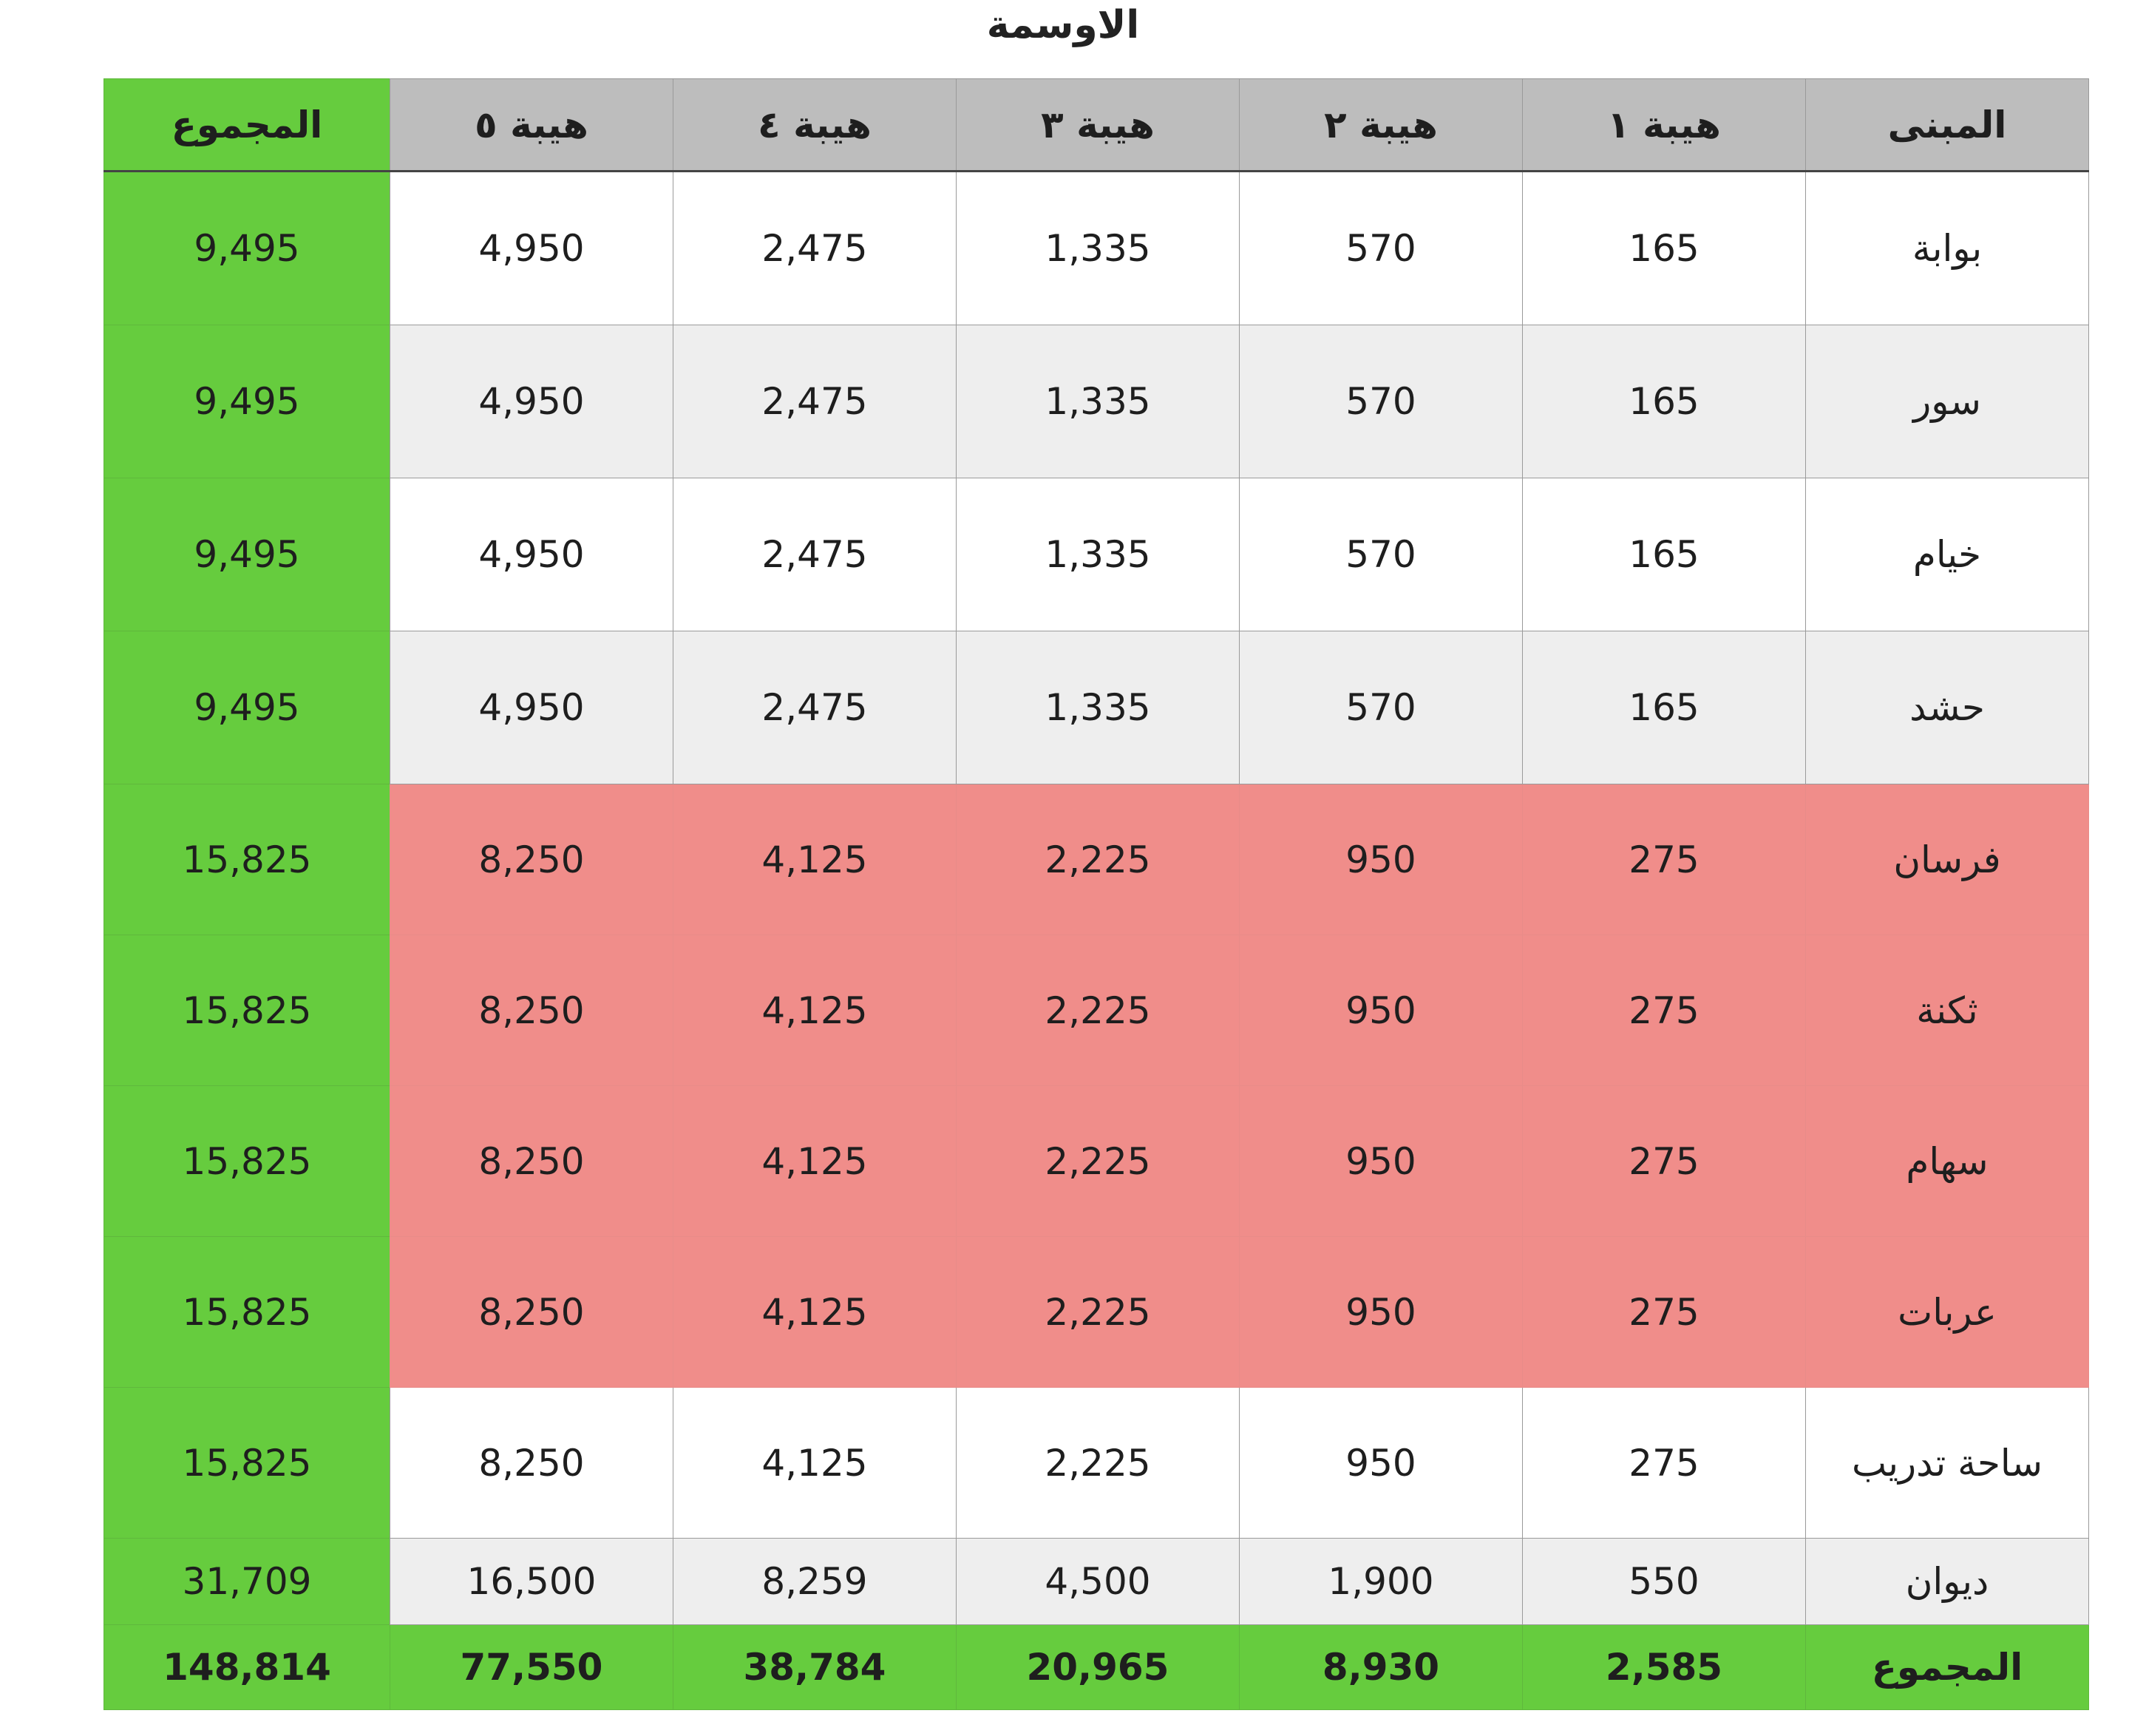 The height and width of the screenshot is (1736, 2129). I want to click on total-level-5: 77,550, so click(531, 1667).